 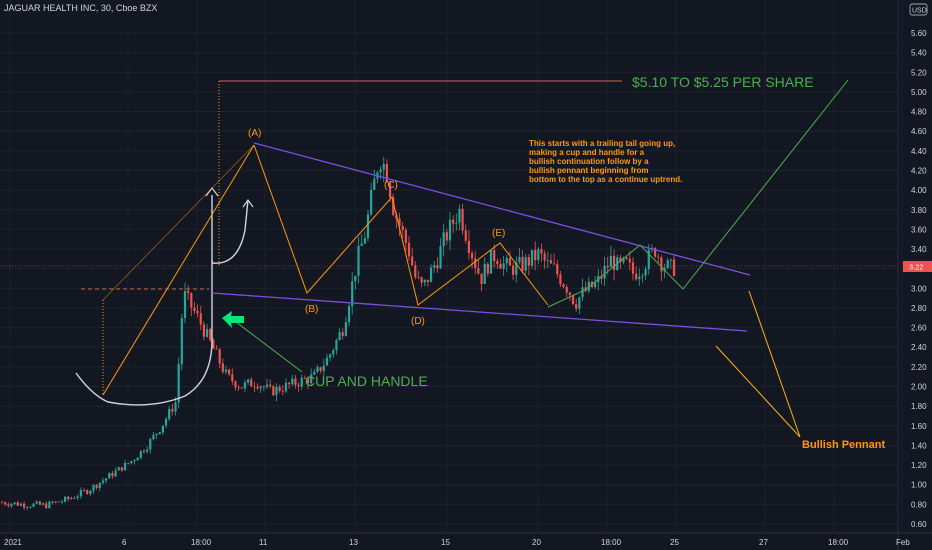 I want to click on bullish-pennant-label: Bullish Pennant, so click(x=843, y=445).